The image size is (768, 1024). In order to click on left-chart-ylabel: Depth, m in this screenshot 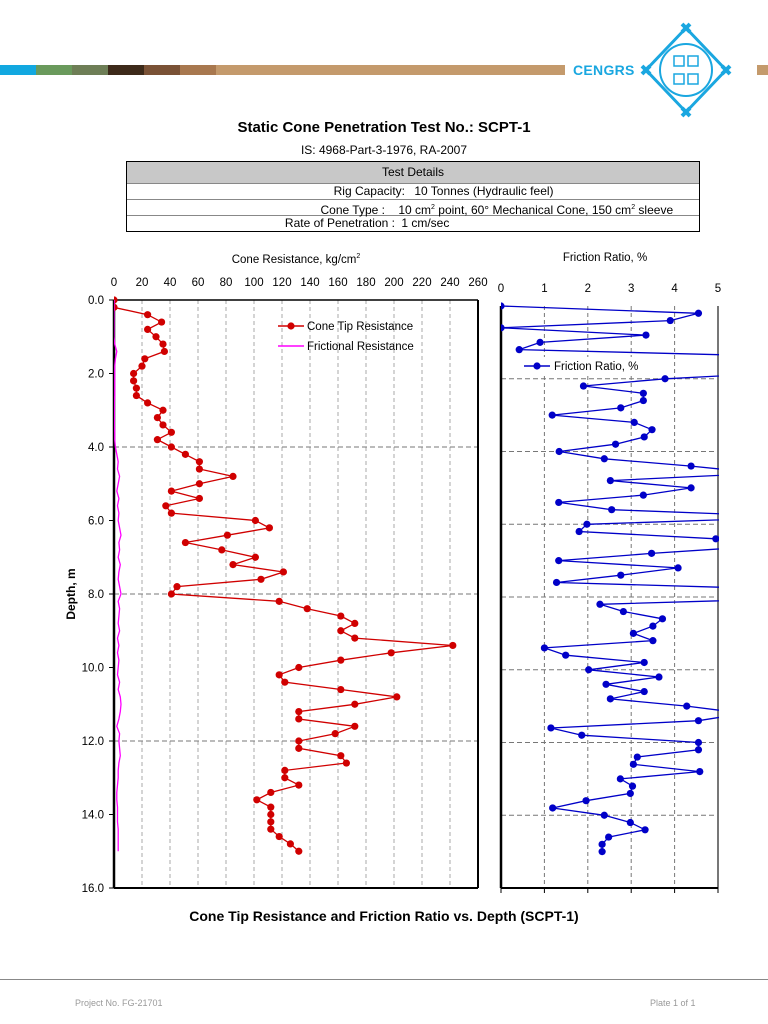, I will do `click(71, 593)`.